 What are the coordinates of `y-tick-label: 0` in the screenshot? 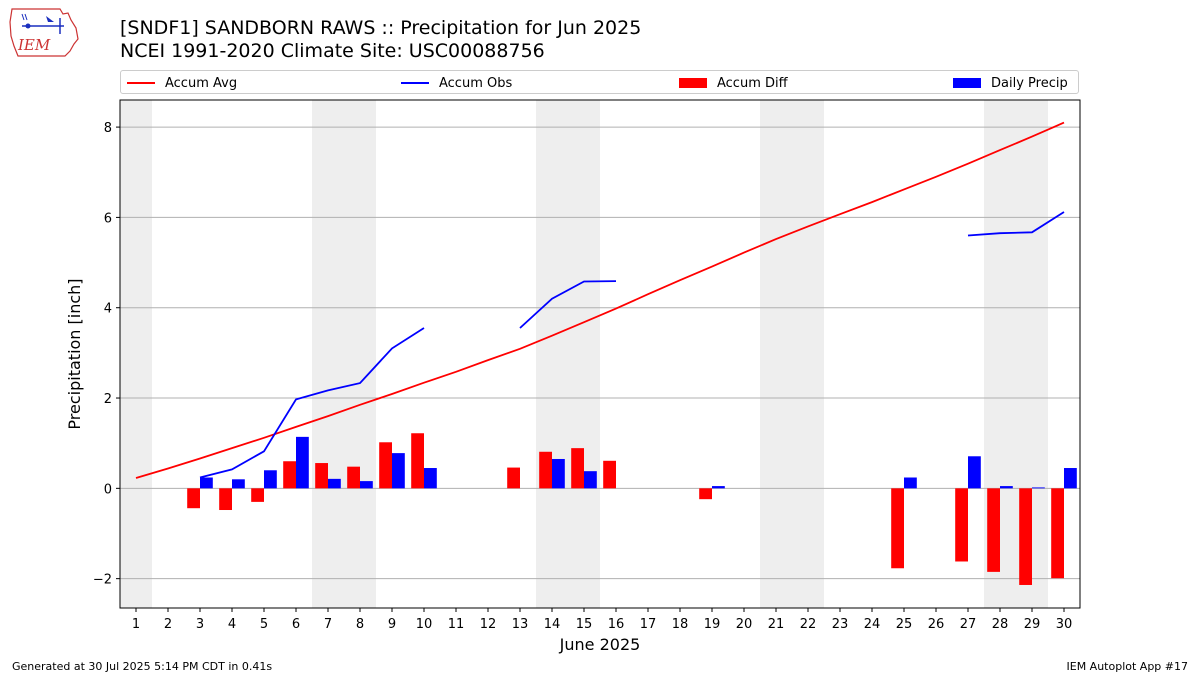 It's located at (108, 489).